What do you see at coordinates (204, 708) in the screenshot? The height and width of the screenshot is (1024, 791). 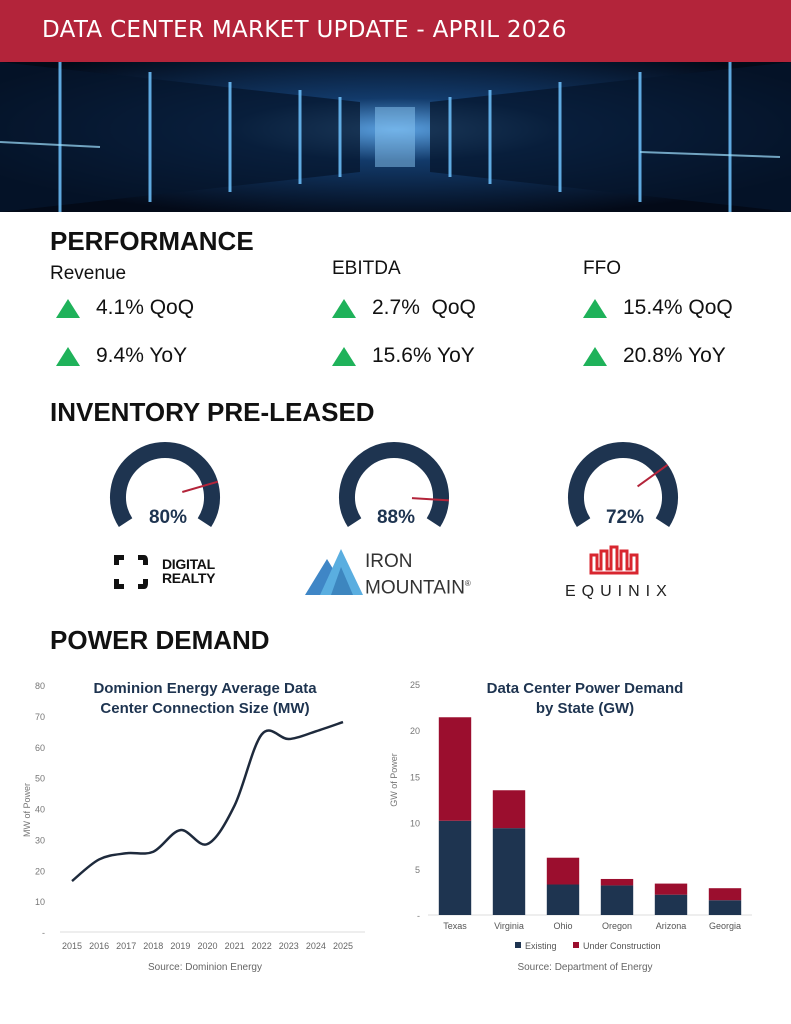 I see `chart-title: Center Connection Size (MW)` at bounding box center [204, 708].